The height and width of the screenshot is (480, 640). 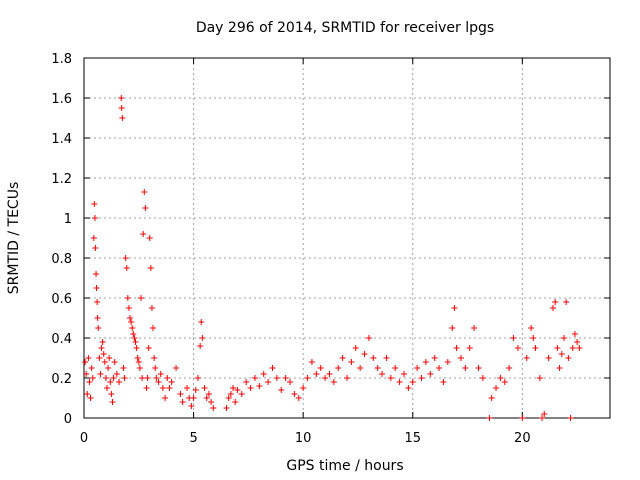 What do you see at coordinates (68, 219) in the screenshot?
I see `y-tick-label: 1` at bounding box center [68, 219].